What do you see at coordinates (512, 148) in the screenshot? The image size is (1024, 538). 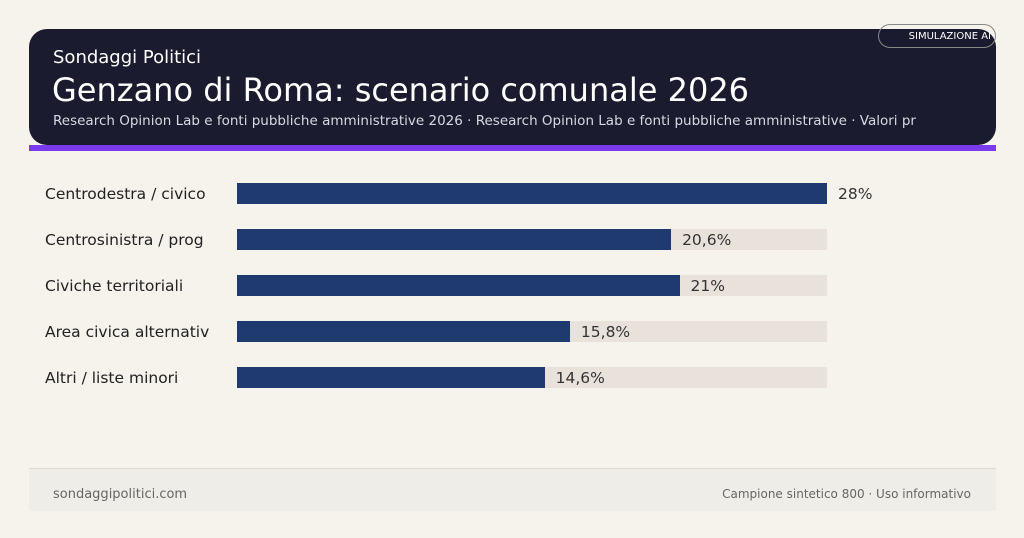 I see `accent-stripe` at bounding box center [512, 148].